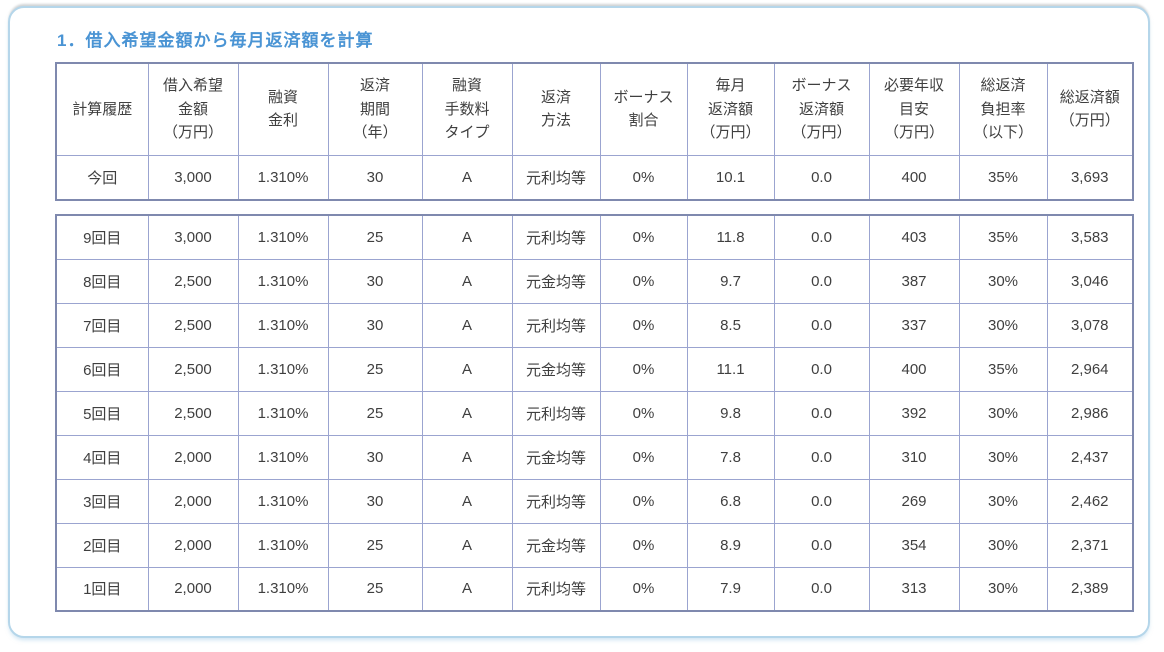 The height and width of the screenshot is (652, 1164). Describe the element at coordinates (102, 109) in the screenshot. I see `col-header-calc-history: 計算履歴` at that location.